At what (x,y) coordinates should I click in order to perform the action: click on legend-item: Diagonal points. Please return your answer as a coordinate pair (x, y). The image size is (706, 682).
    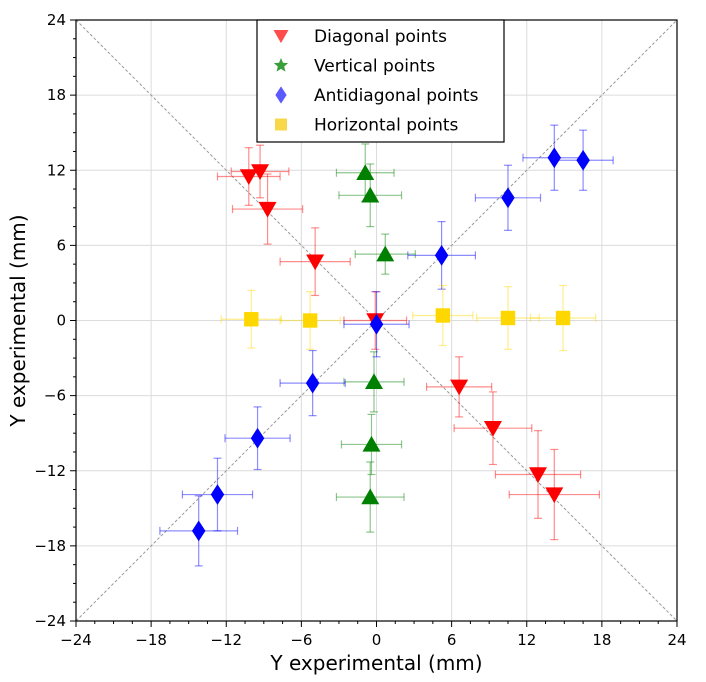
    Looking at the image, I should click on (360, 37).